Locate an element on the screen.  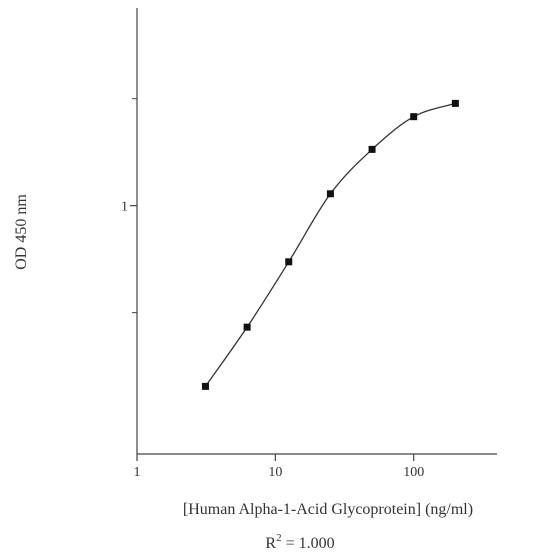
r-squared-exponent: 2 is located at coordinates (279, 538).